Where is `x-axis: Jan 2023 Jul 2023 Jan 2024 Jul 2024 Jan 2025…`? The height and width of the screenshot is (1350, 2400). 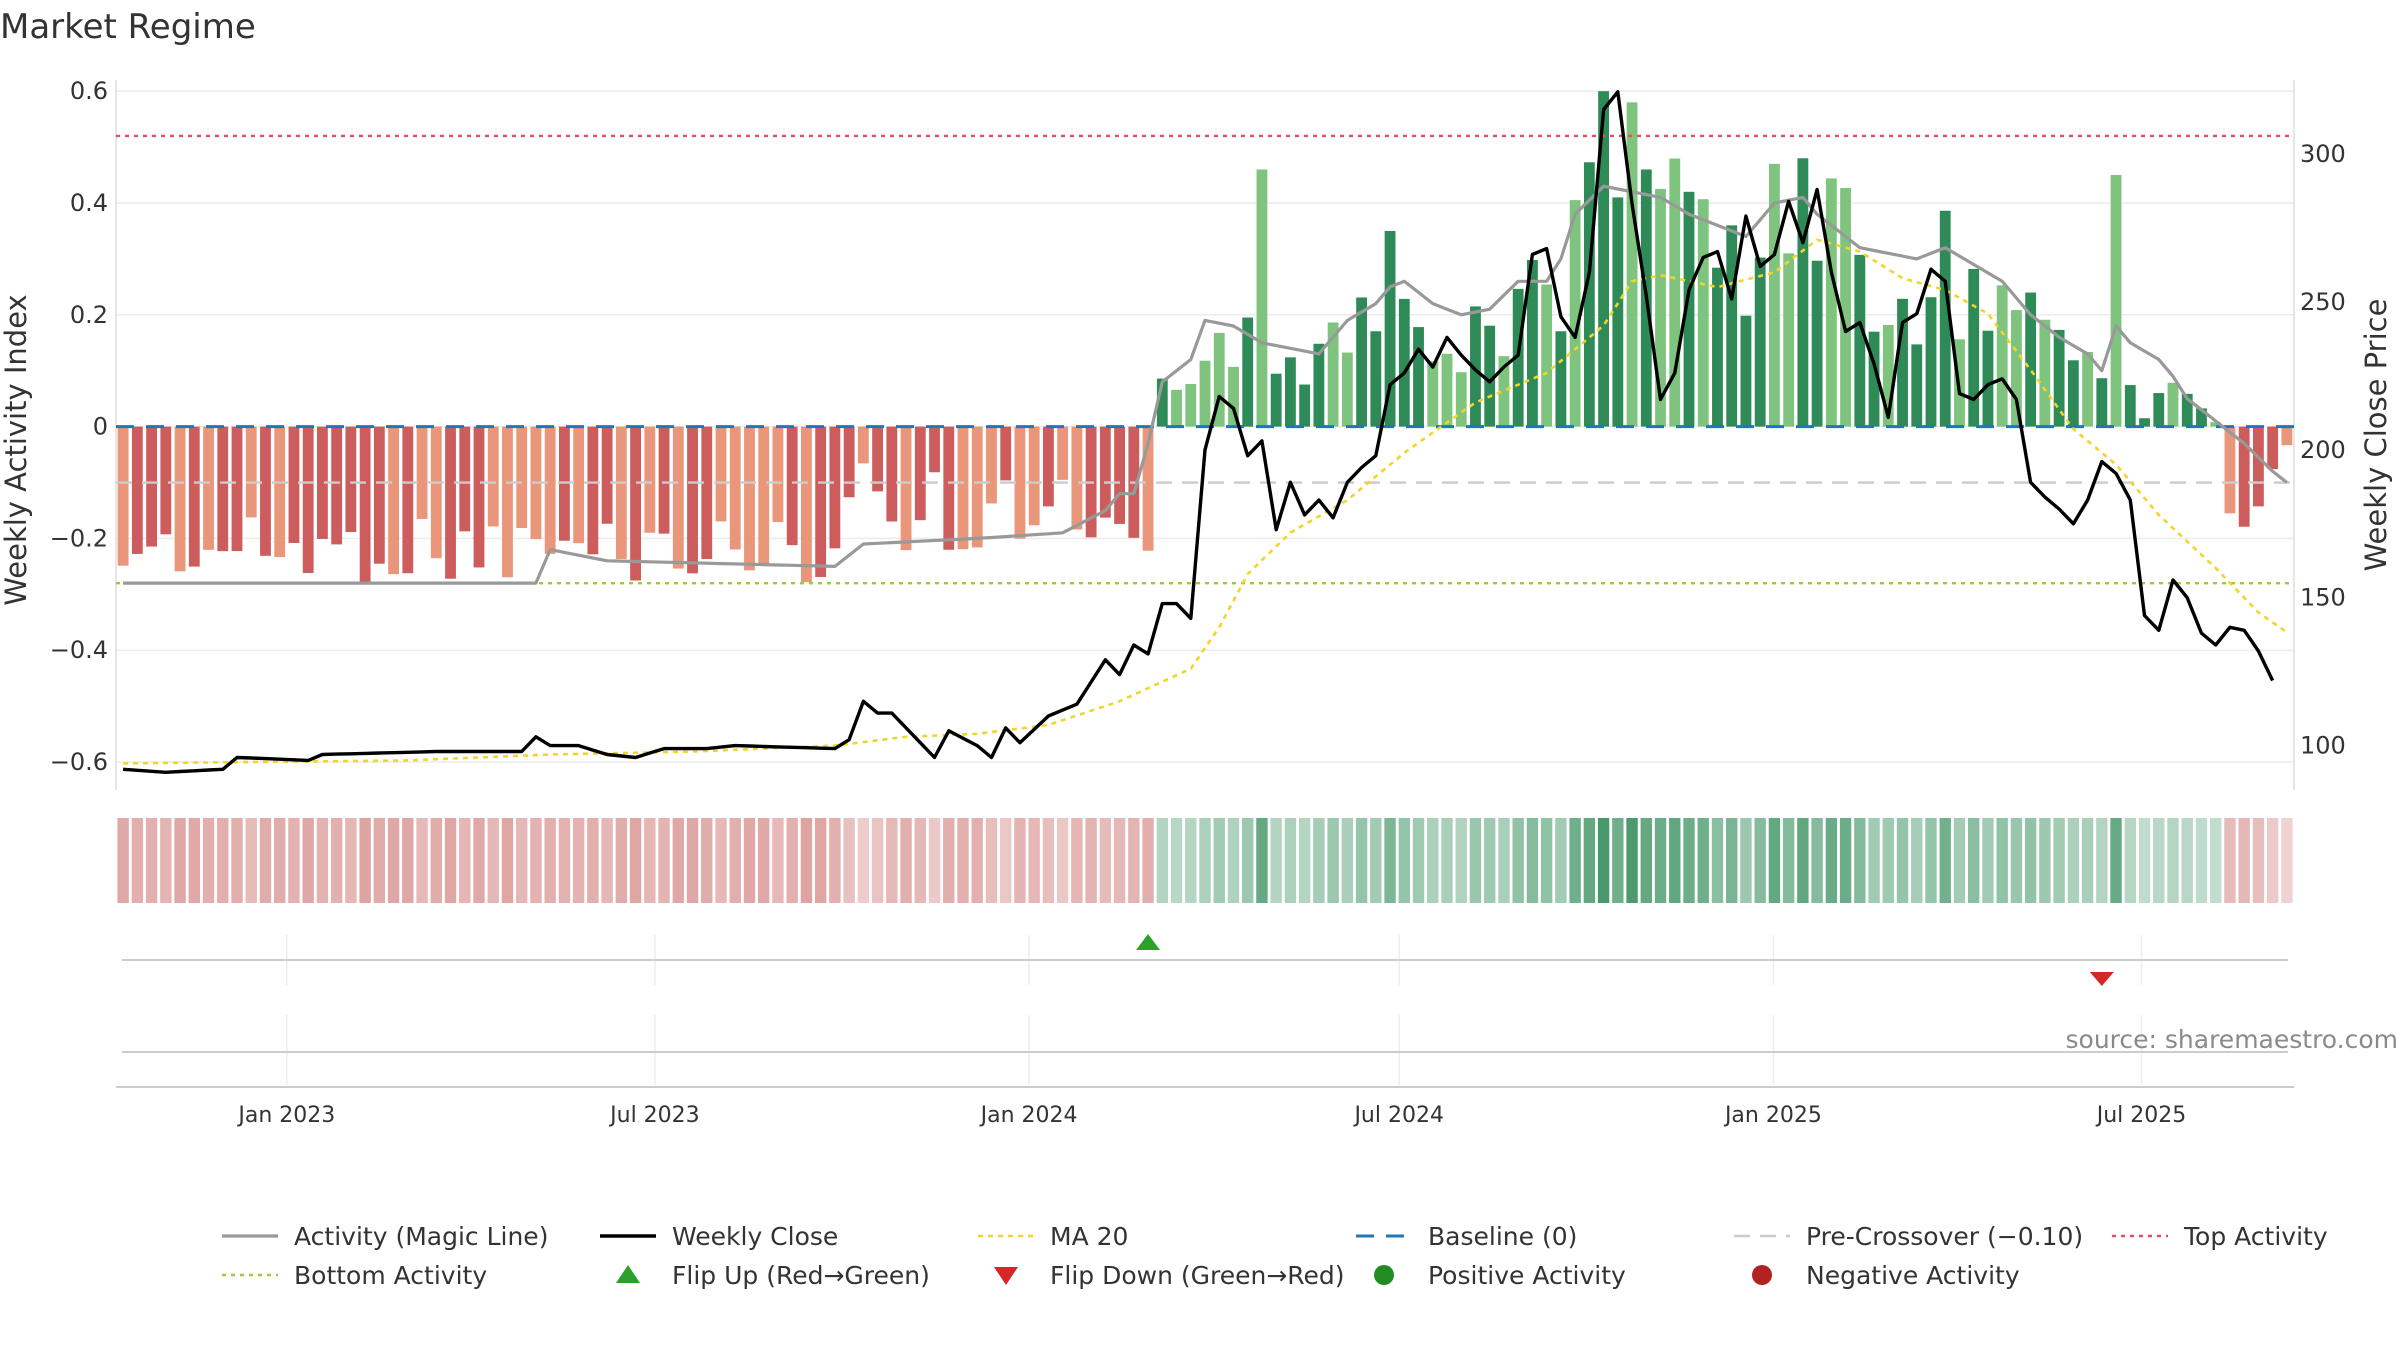 x-axis: Jan 2023 Jul 2023 Jan 2024 Jul 2024 Jan 2025… is located at coordinates (1205, 1107).